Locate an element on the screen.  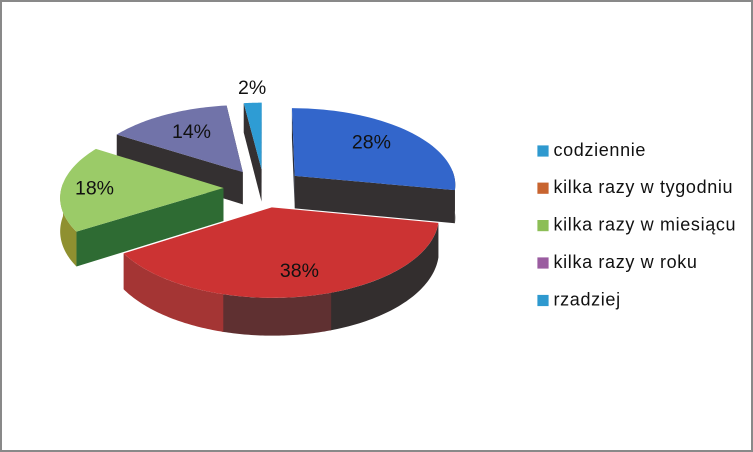
svg-text: kilka razy w miesiącu is located at coordinates (645, 224).